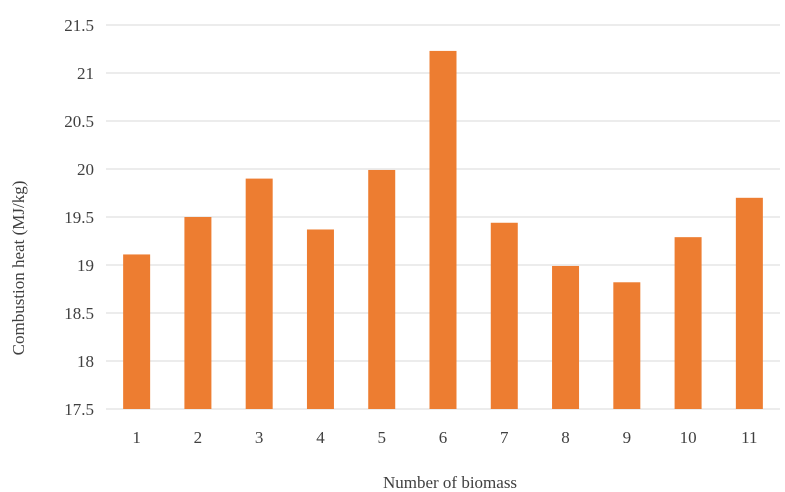 Image resolution: width=785 pixels, height=492 pixels. What do you see at coordinates (79, 313) in the screenshot?
I see `y-tick-label: 18.5` at bounding box center [79, 313].